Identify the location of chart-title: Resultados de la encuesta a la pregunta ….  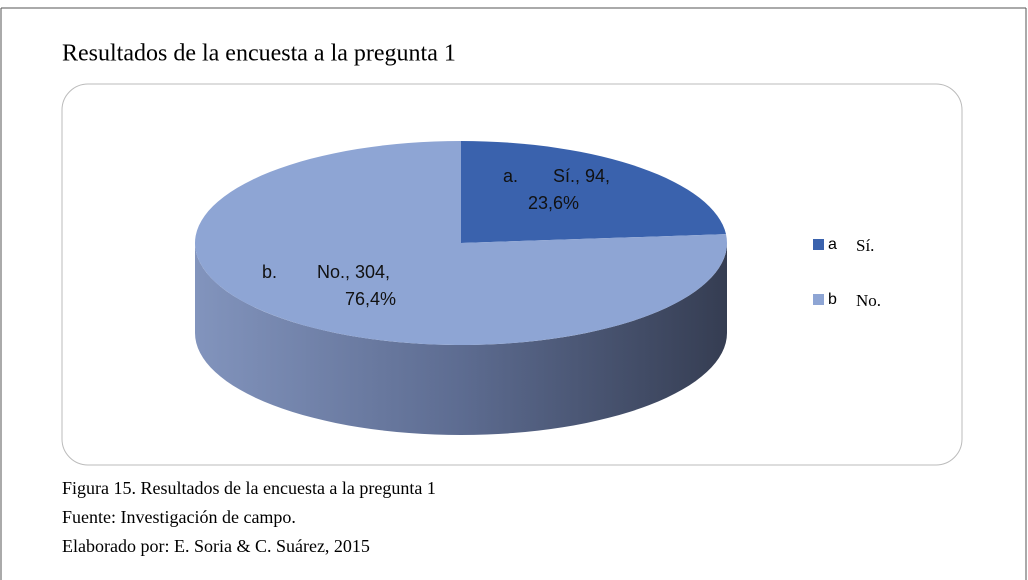
(259, 54).